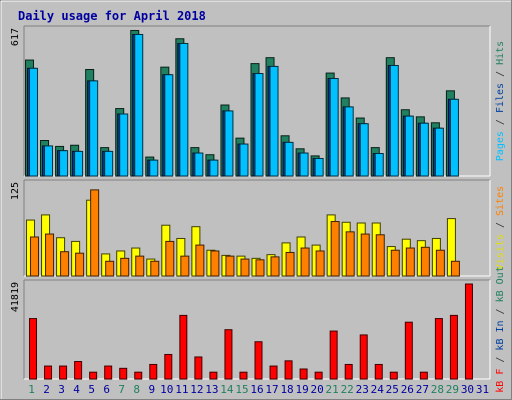  What do you see at coordinates (332, 389) in the screenshot?
I see `x-tick-label: 21` at bounding box center [332, 389].